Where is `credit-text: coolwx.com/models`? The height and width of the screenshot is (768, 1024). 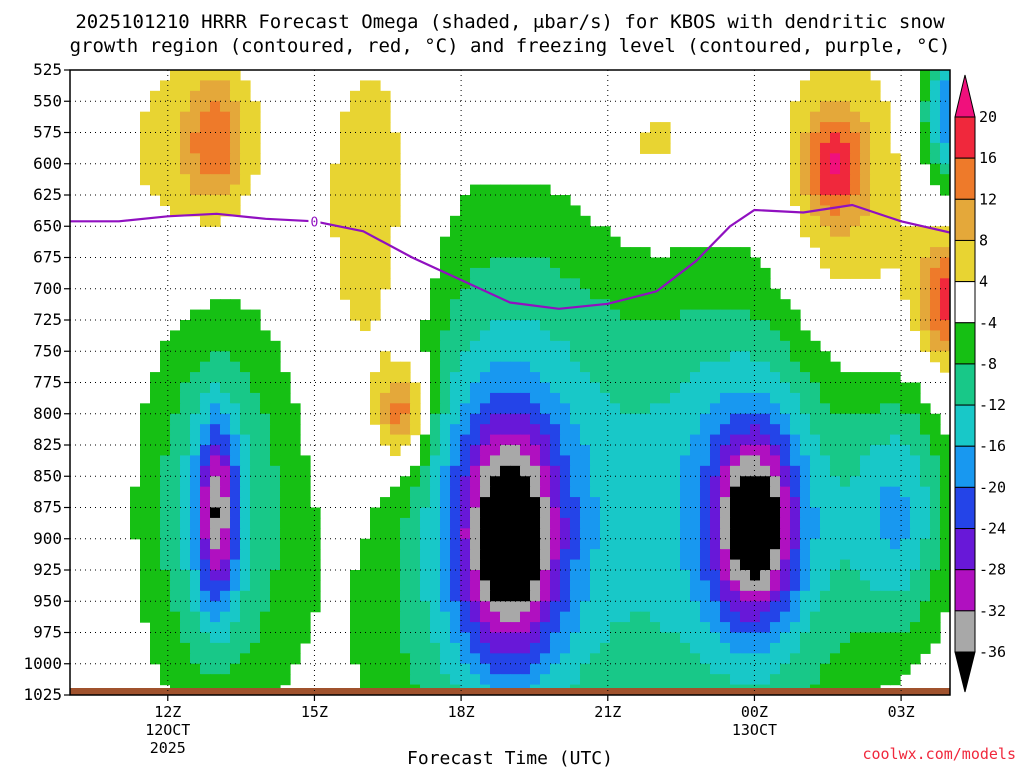
credit-text: coolwx.com/models is located at coordinates (939, 754).